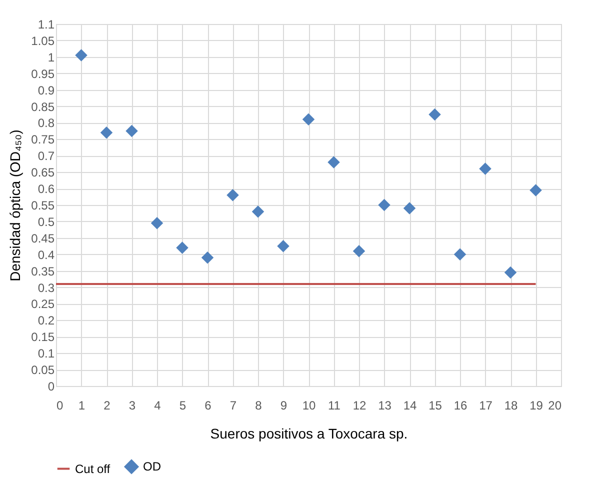  What do you see at coordinates (43, 370) in the screenshot?
I see `y-tick-label: 0.05` at bounding box center [43, 370].